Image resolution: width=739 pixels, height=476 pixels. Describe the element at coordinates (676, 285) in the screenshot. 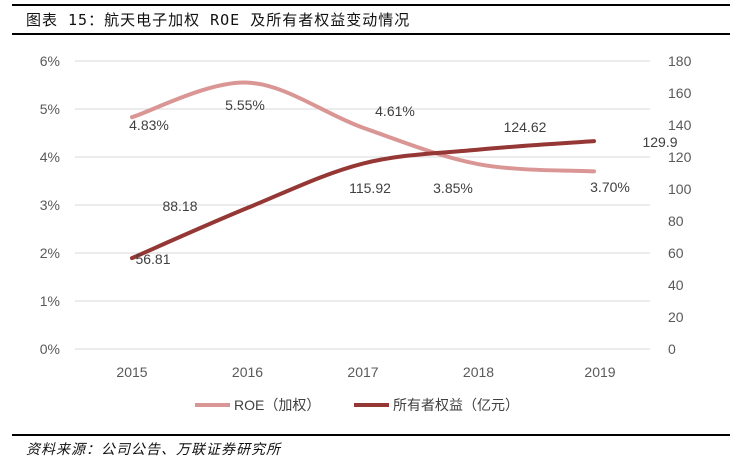

I see `right-tick-label: 40` at that location.